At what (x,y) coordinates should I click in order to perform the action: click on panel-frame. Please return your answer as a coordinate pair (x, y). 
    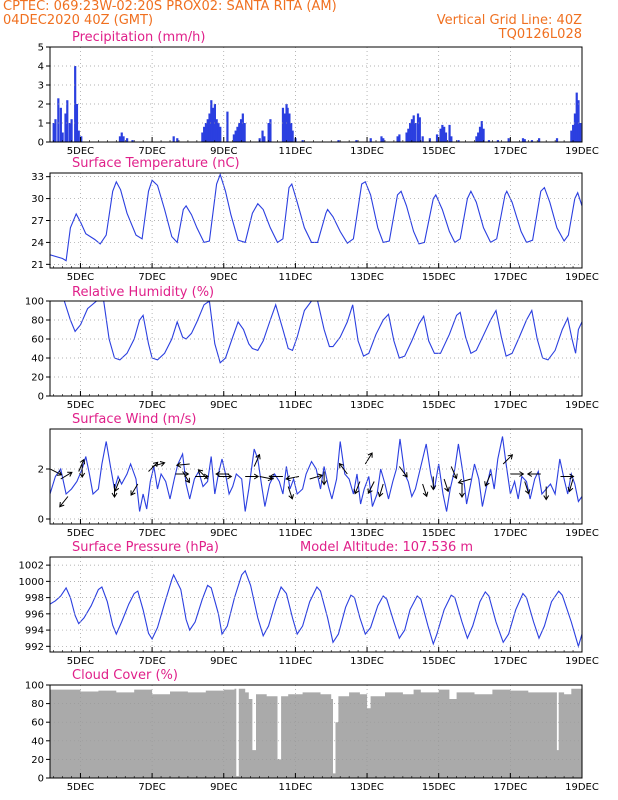
    Looking at the image, I should click on (316, 604).